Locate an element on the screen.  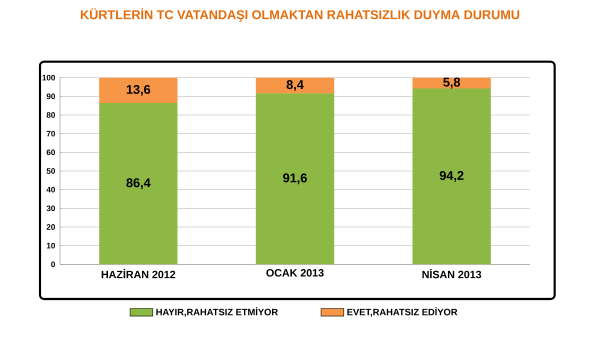
data-label: 5,8 is located at coordinates (451, 83).